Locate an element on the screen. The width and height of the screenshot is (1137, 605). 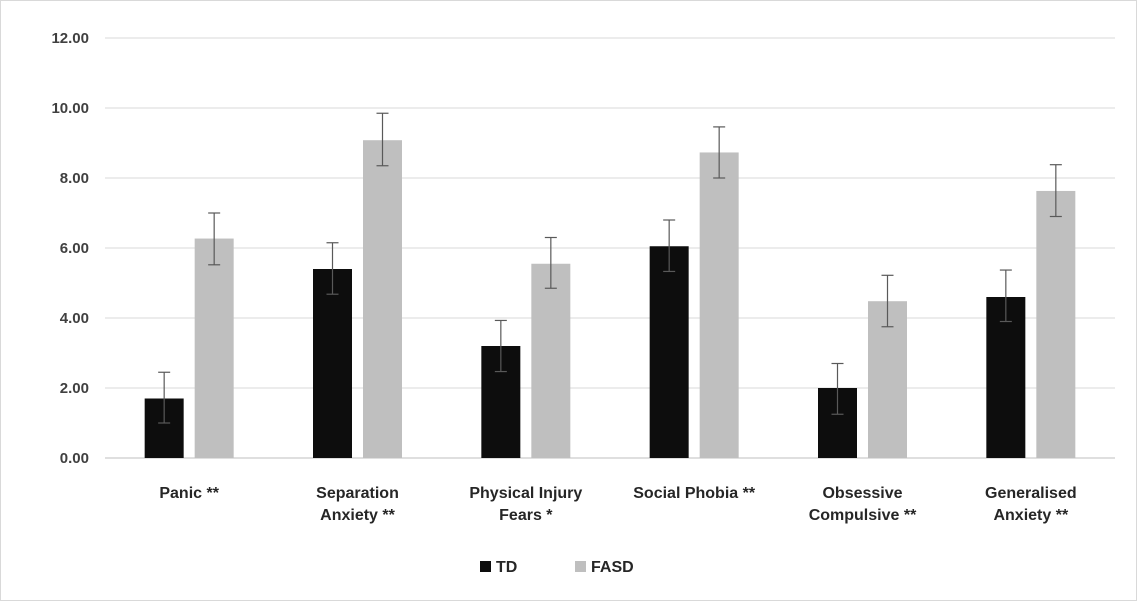
y-tick-label: 2.00 is located at coordinates (74, 388).